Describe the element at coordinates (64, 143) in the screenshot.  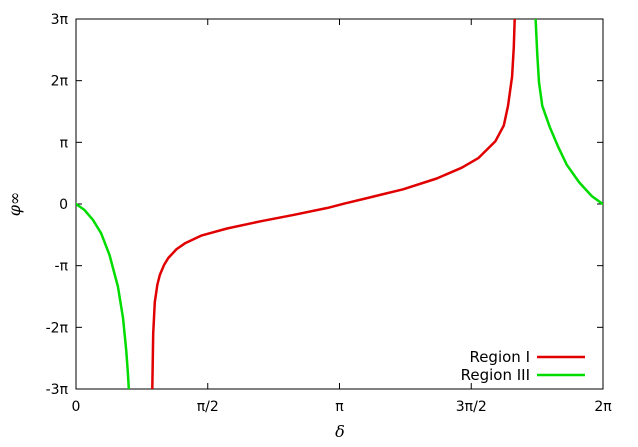
I see `y-tick-label: π` at that location.